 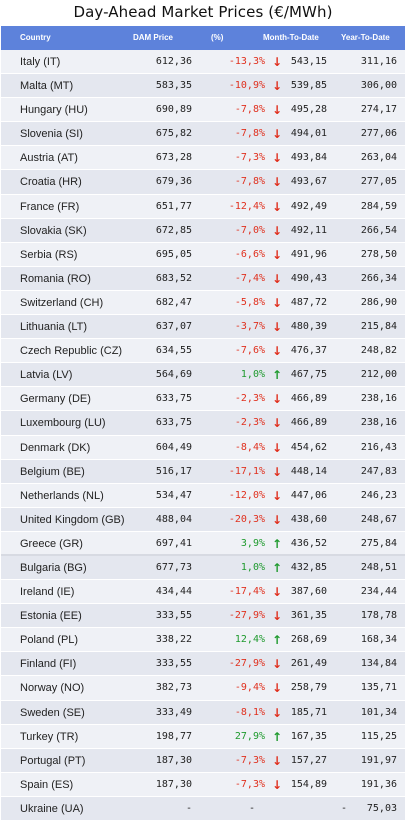 I want to click on country-cell: Poland (PL), so click(x=49, y=640).